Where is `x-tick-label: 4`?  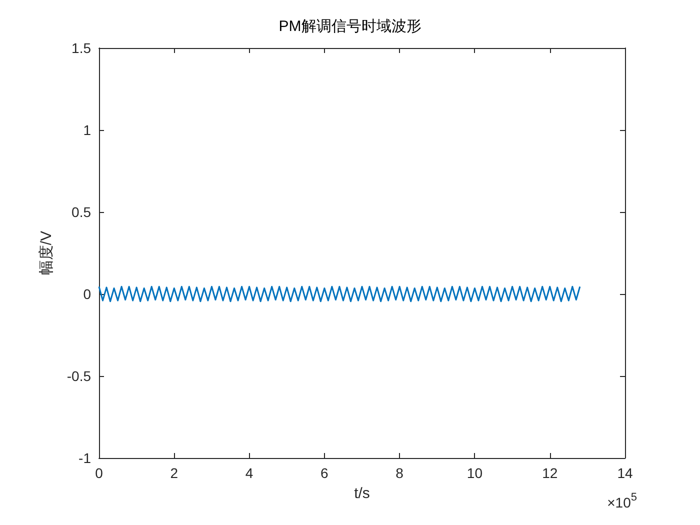
x-tick-label: 4 is located at coordinates (249, 473).